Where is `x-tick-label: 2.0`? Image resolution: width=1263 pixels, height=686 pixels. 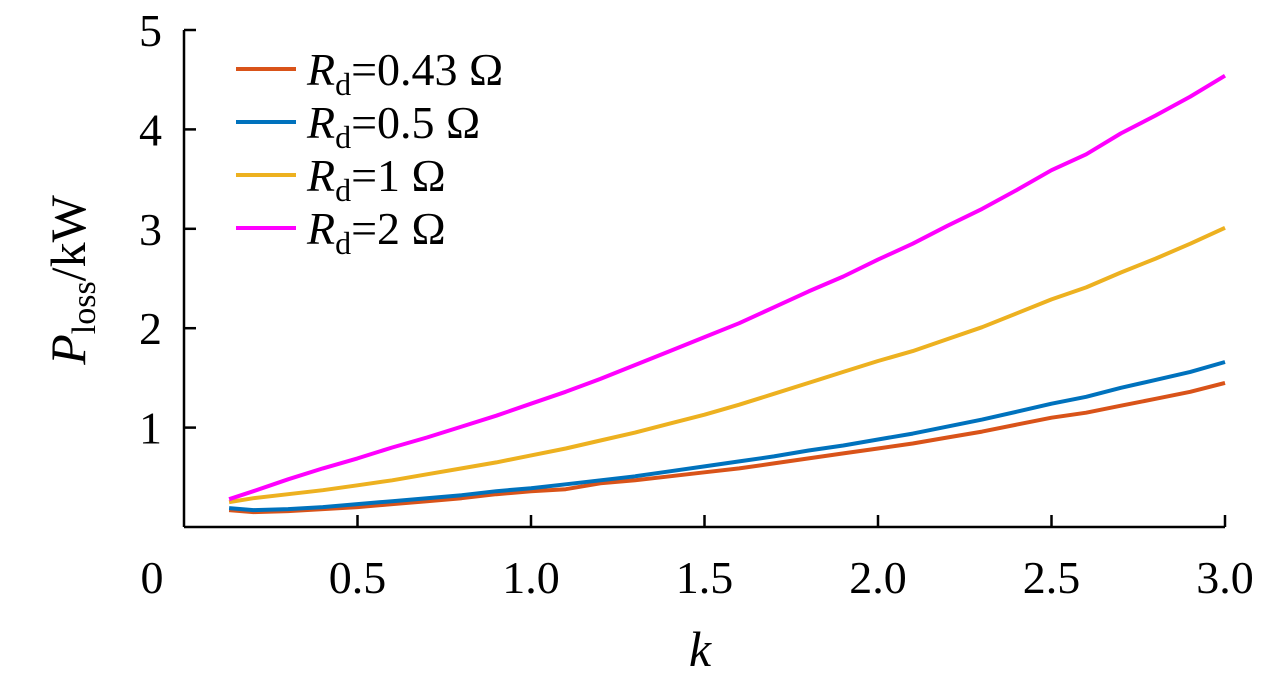
x-tick-label: 2.0 is located at coordinates (878, 577).